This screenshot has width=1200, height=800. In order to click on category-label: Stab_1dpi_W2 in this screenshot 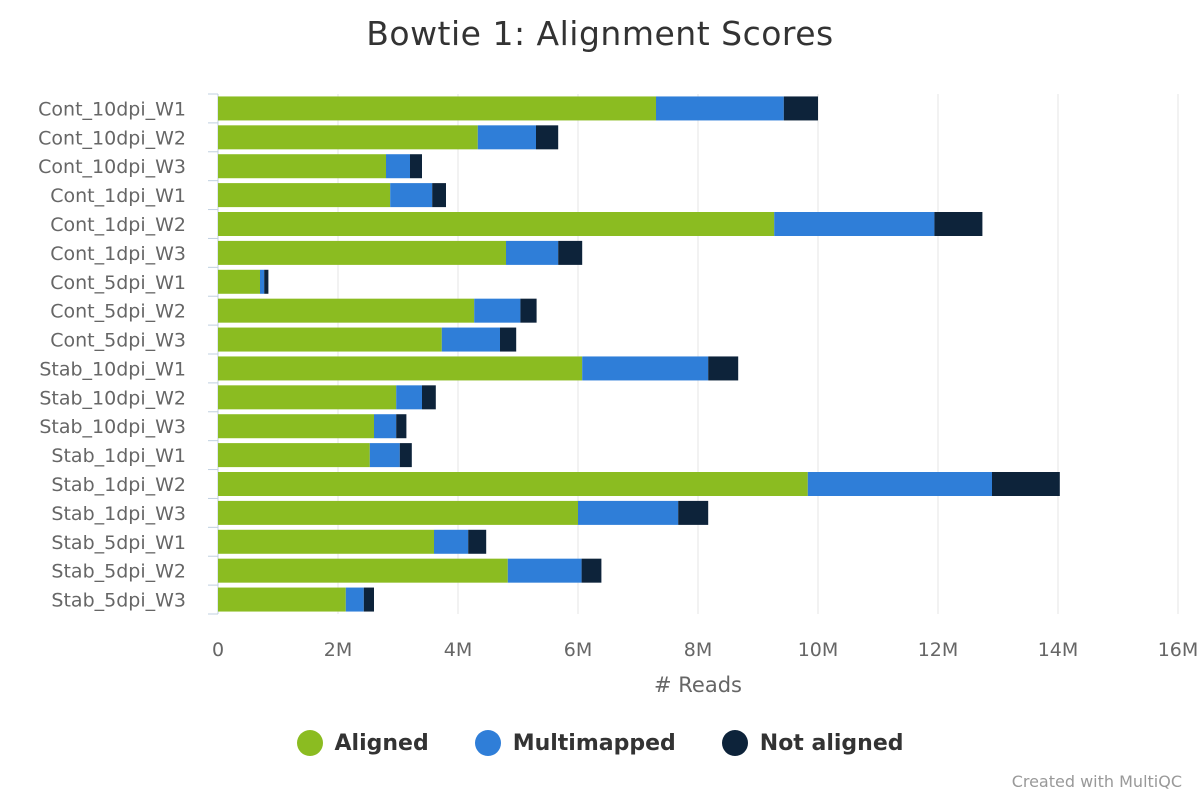, I will do `click(118, 485)`.